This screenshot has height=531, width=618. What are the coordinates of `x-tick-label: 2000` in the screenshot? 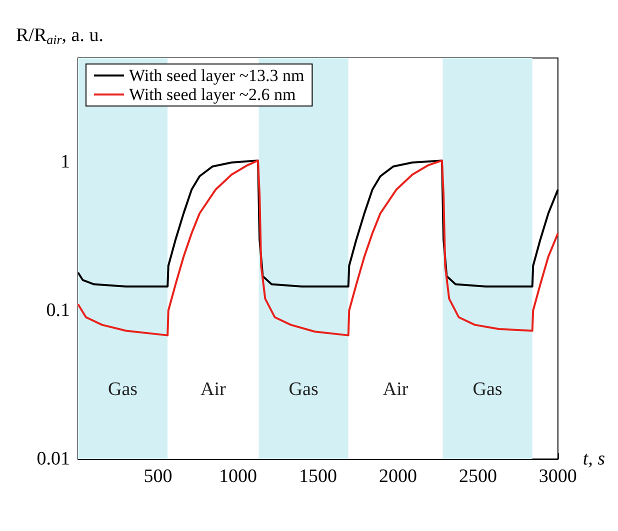 It's located at (397, 476).